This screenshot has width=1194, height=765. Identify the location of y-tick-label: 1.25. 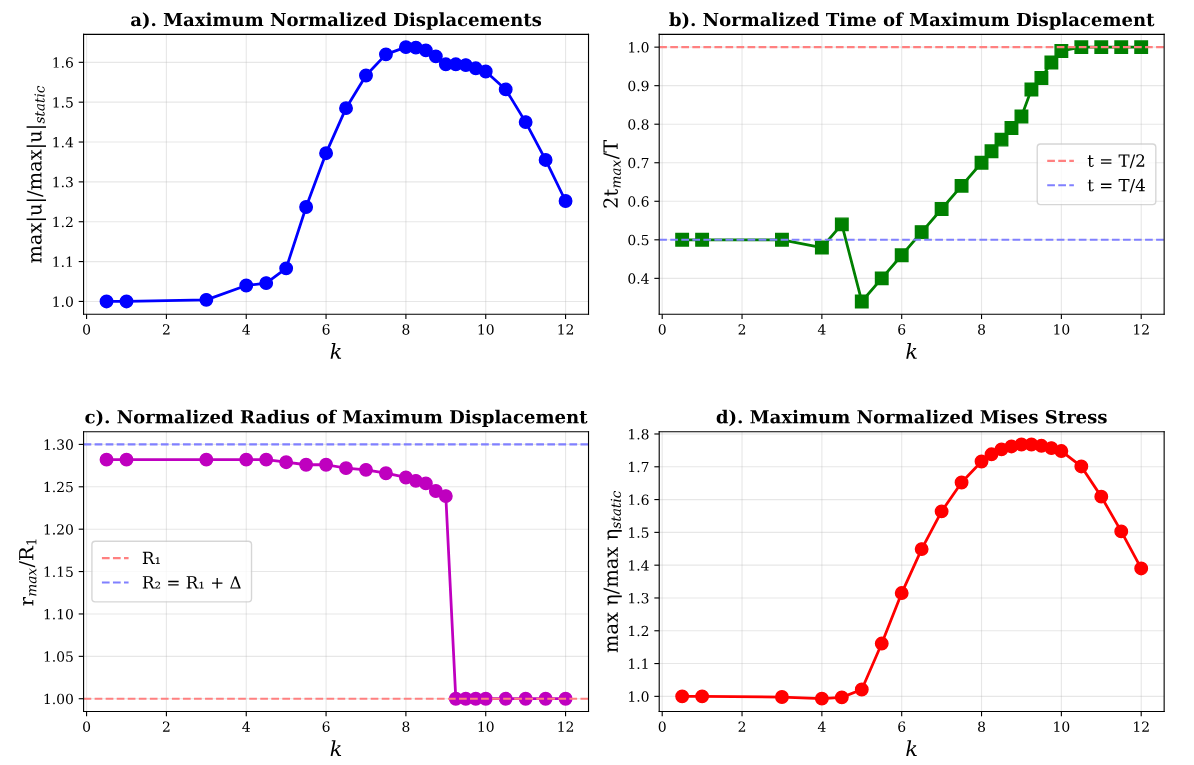
(58, 487).